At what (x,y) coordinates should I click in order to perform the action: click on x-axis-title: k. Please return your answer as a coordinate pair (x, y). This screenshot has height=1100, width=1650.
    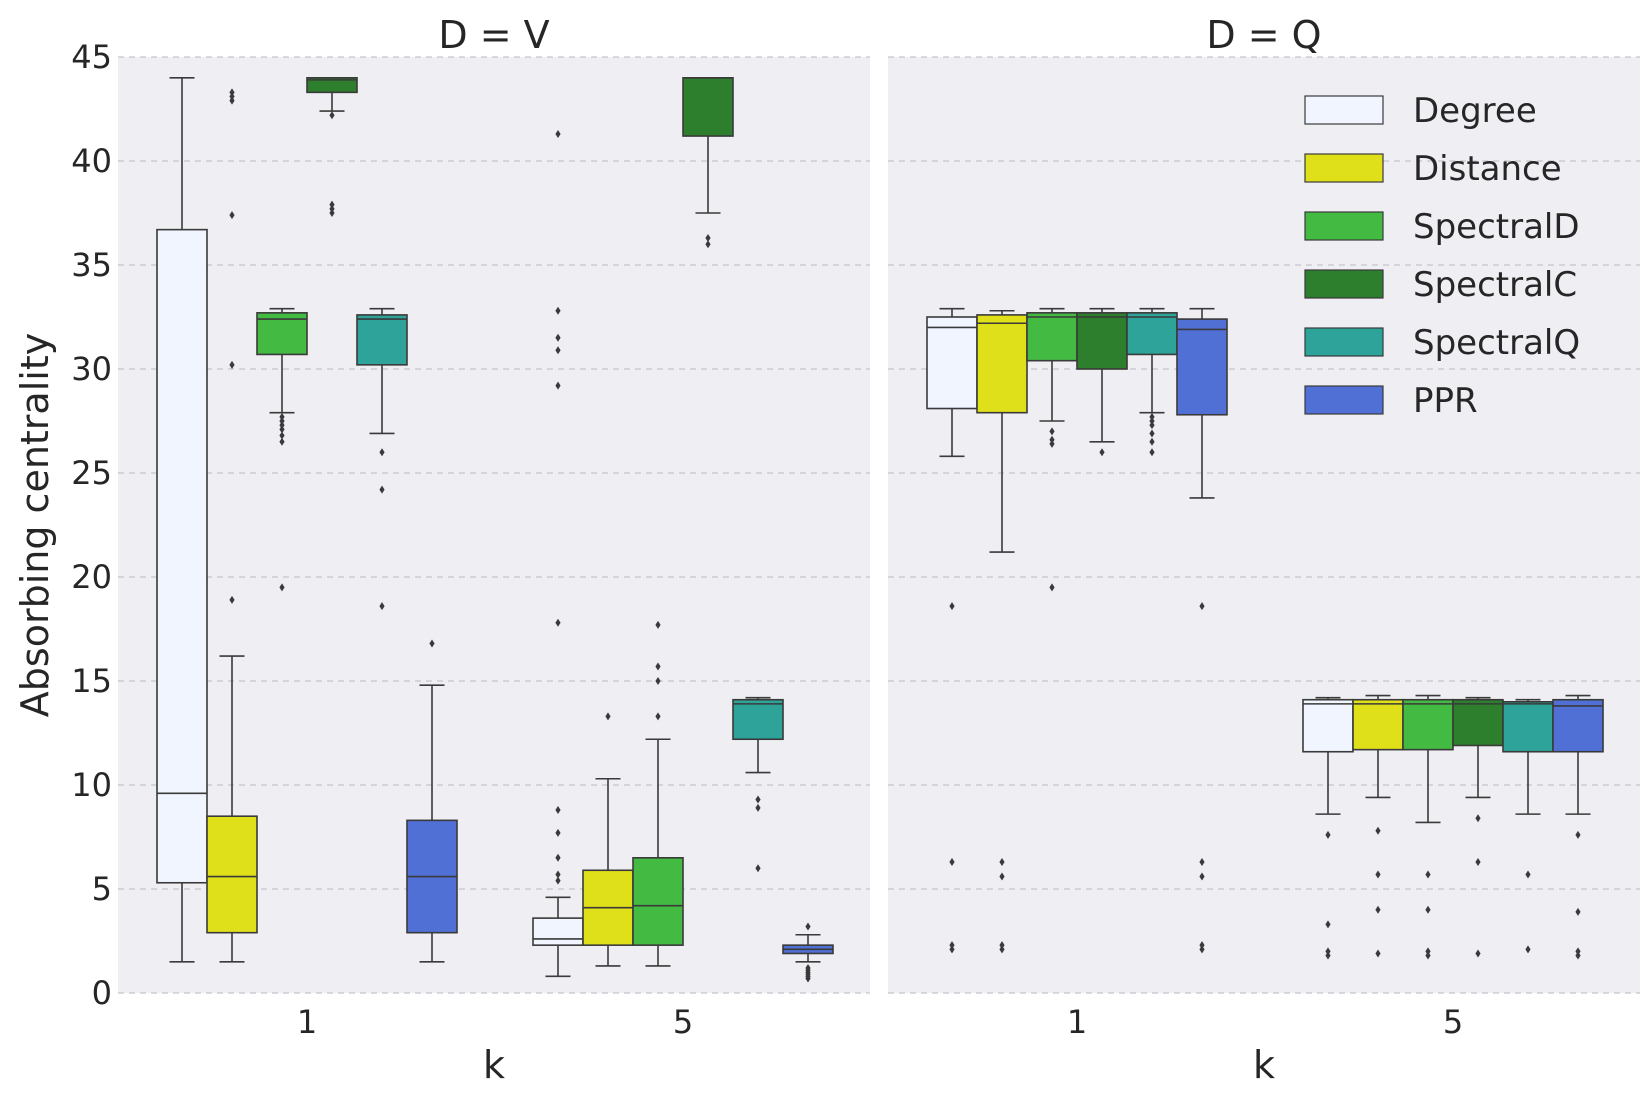
    Looking at the image, I should click on (1264, 1065).